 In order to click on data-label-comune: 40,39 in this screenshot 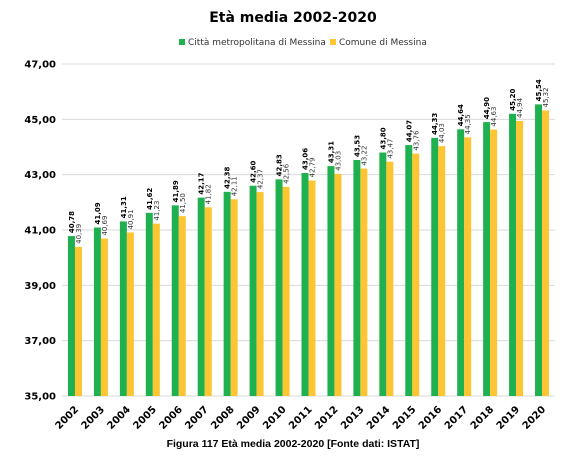, I will do `click(79, 234)`.